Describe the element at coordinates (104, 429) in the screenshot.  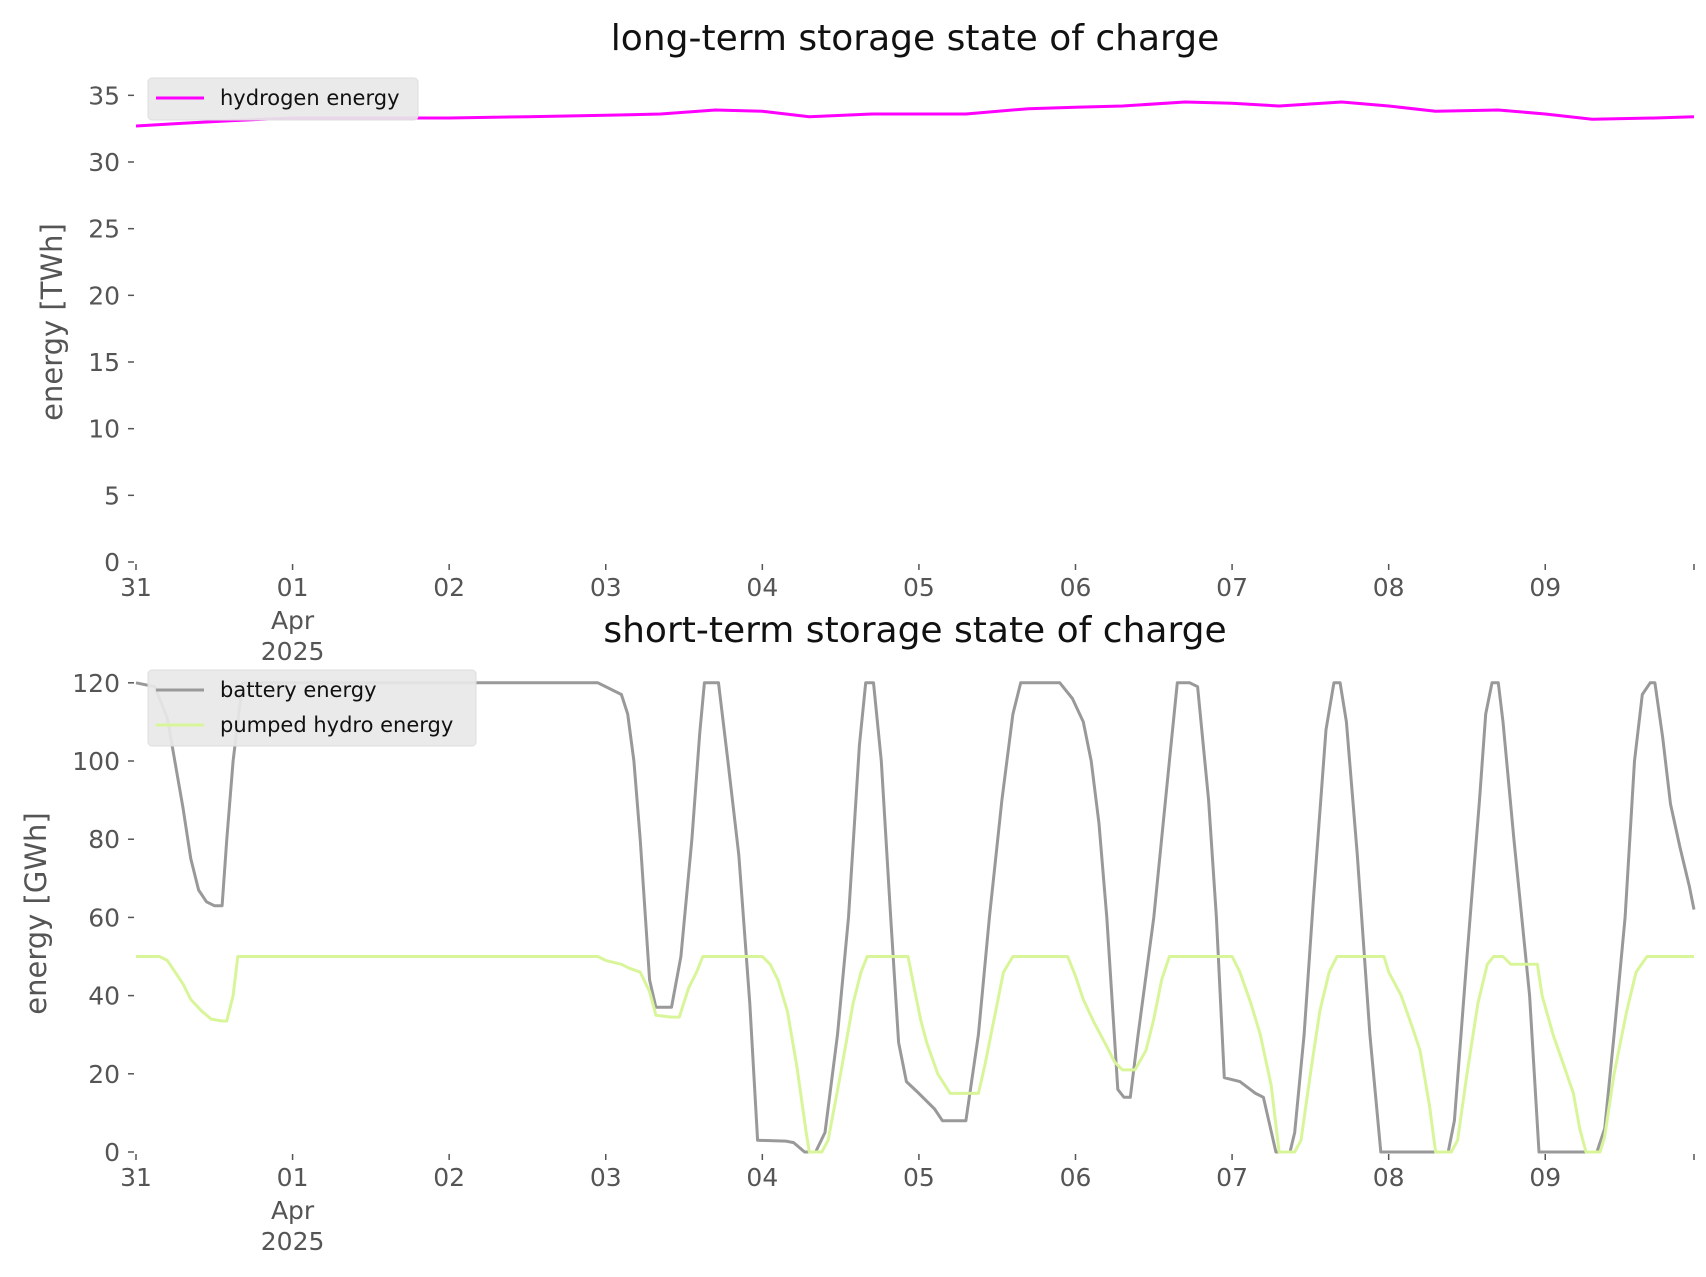
I see `y-tick-label: 10` at that location.